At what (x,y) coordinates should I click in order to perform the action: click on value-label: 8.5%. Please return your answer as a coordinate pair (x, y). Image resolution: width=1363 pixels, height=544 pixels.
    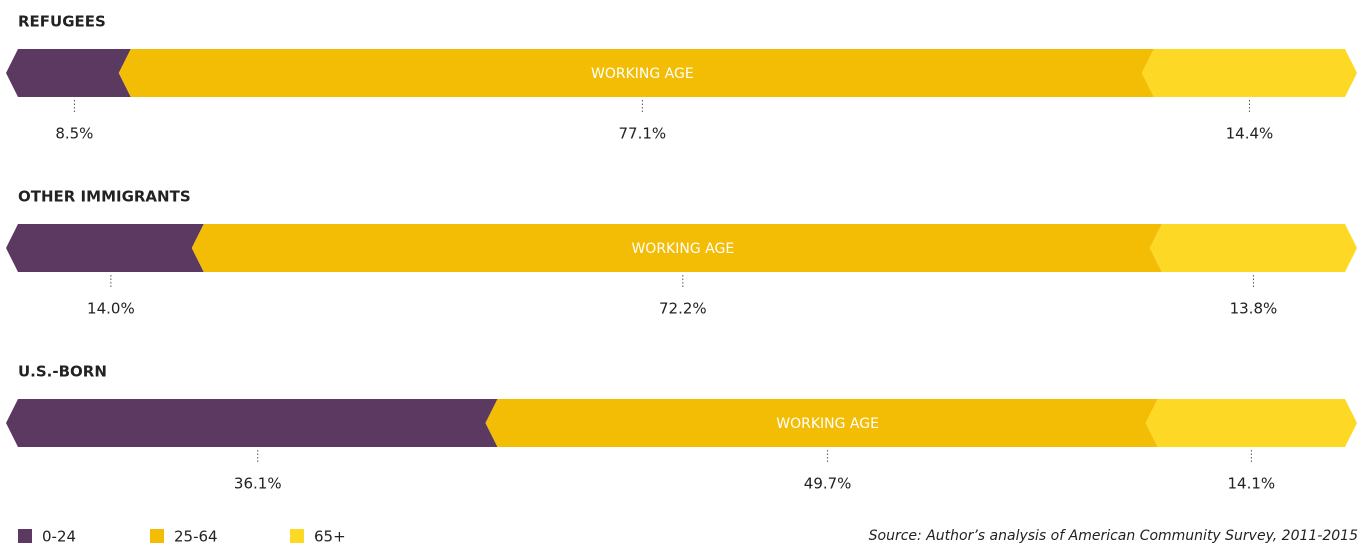
    Looking at the image, I should click on (74, 134).